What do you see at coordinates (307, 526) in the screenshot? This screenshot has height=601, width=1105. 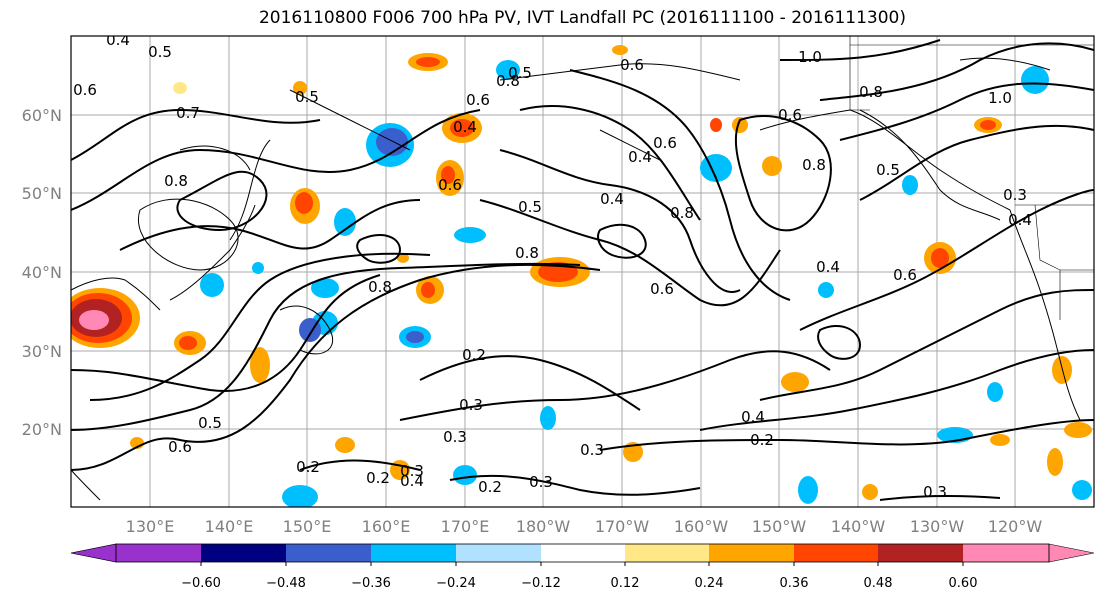 I see `lon-label: 150°E` at bounding box center [307, 526].